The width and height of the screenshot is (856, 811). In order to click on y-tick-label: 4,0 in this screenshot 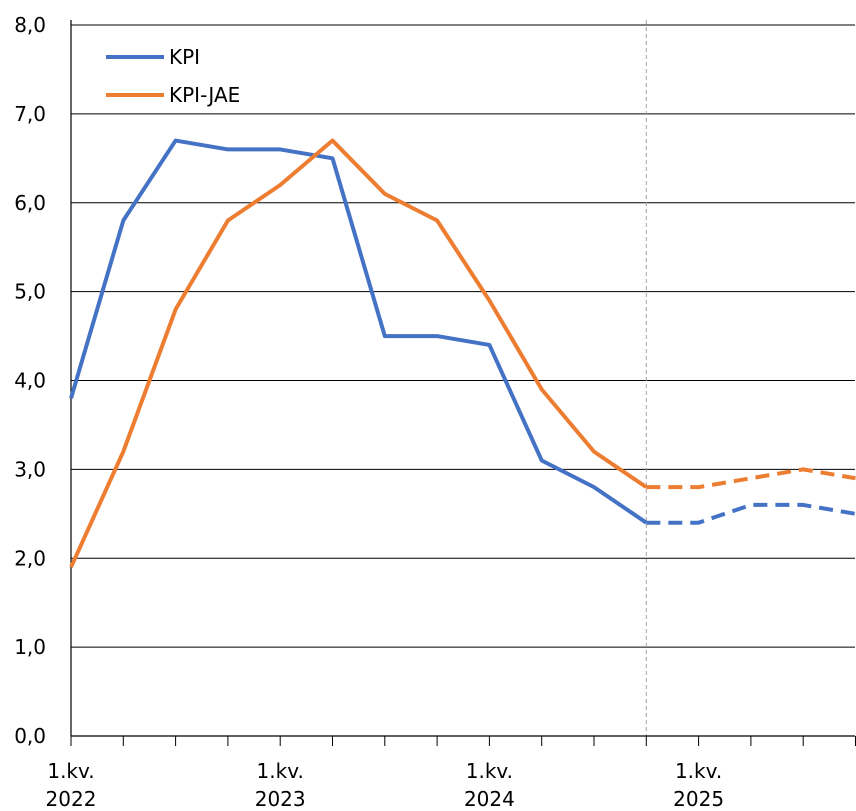, I will do `click(30, 381)`.